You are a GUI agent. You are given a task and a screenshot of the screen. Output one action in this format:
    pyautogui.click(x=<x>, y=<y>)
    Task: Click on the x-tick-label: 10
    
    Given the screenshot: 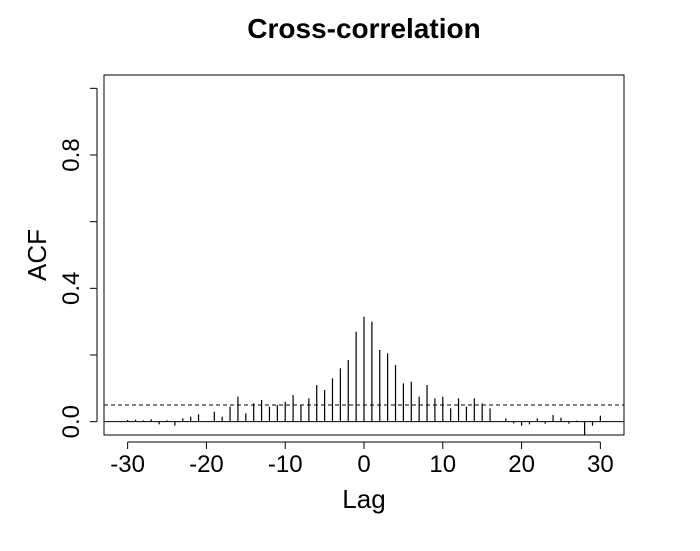 What is the action you would take?
    pyautogui.click(x=442, y=464)
    